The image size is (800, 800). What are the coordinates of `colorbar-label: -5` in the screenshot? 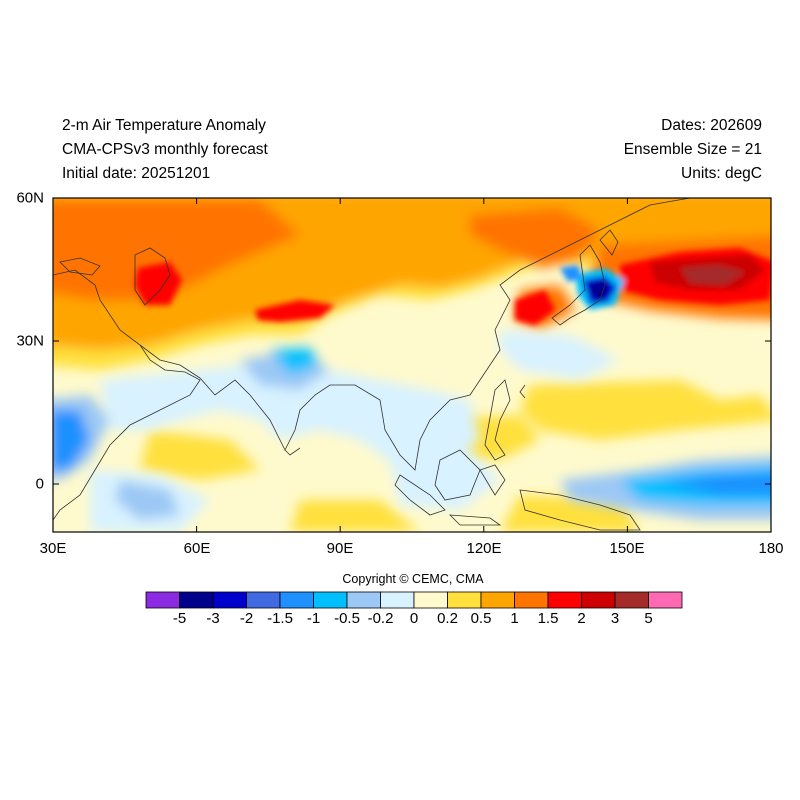 It's located at (179, 618).